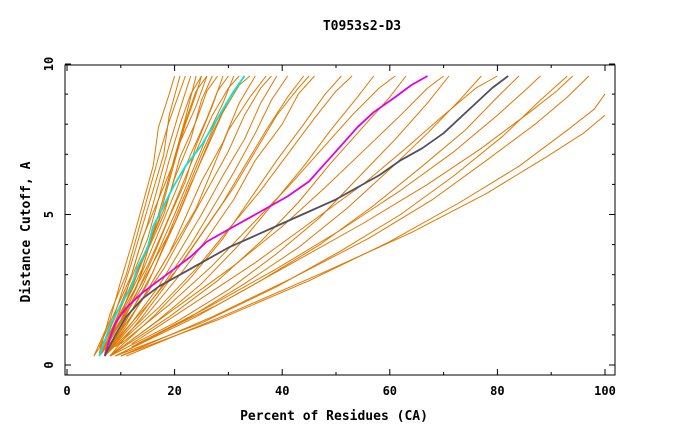  Describe the element at coordinates (174, 391) in the screenshot. I see `x-tick-label: 20` at that location.